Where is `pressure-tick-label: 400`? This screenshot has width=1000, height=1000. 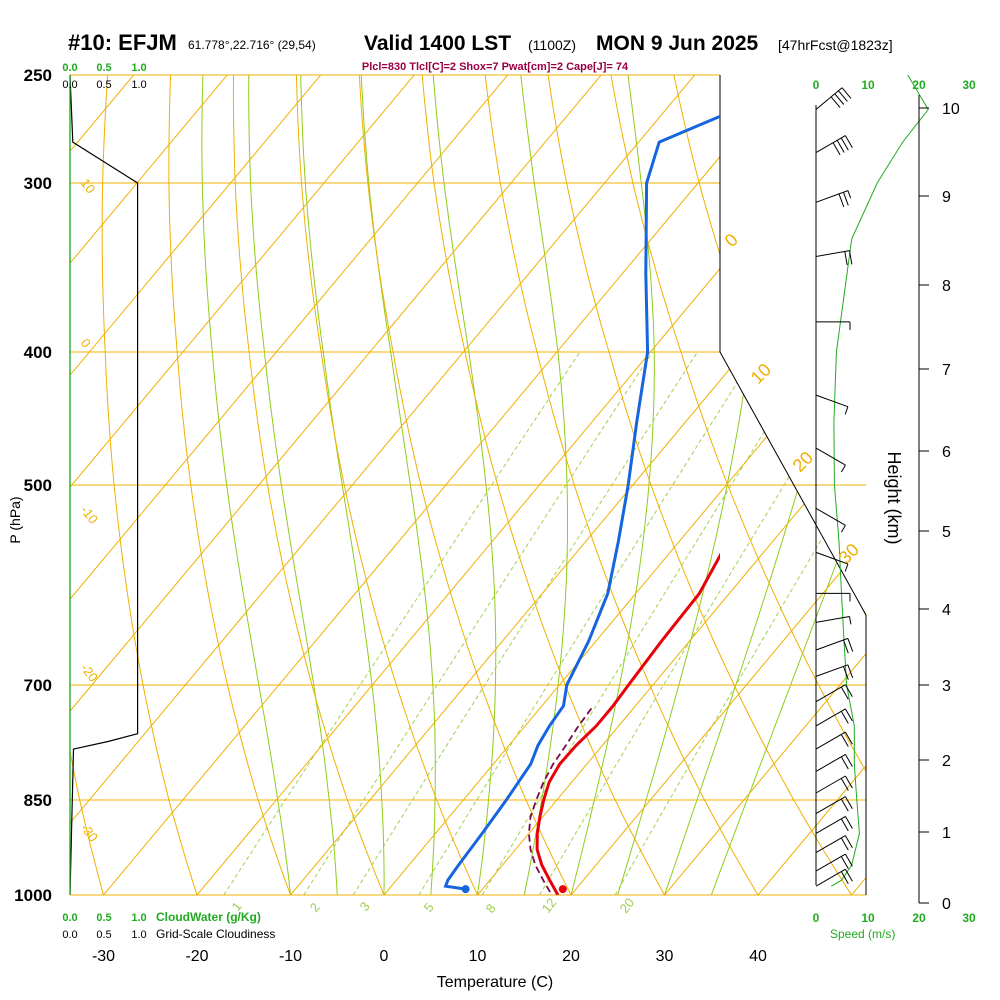 pressure-tick-label: 400 is located at coordinates (38, 352).